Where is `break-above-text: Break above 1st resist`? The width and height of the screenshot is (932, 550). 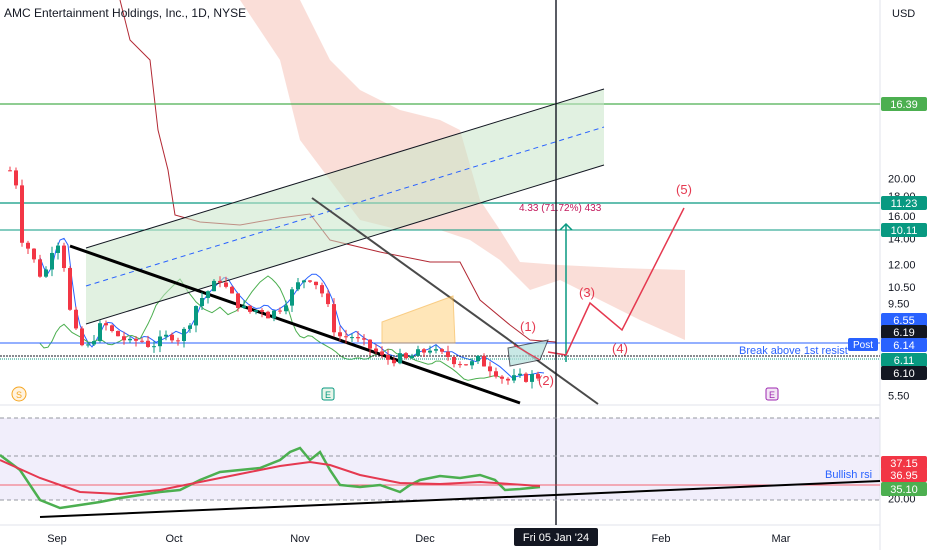
break-above-text: Break above 1st resist is located at coordinates (793, 351).